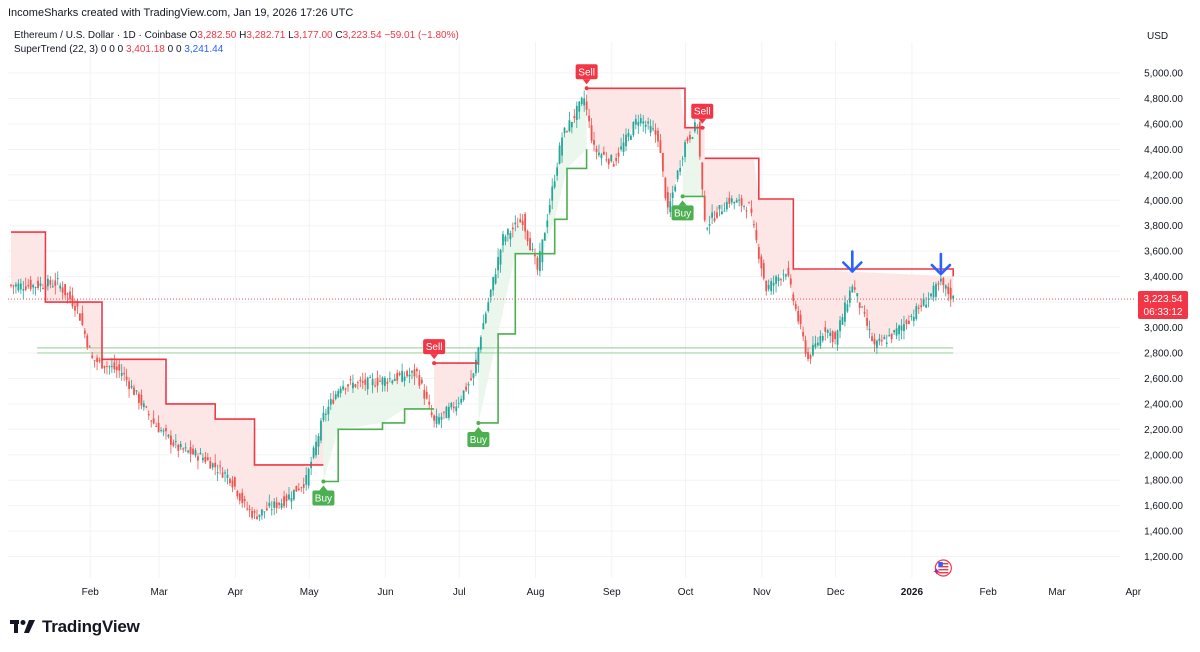 The height and width of the screenshot is (652, 1200). I want to click on price-tick-label: 4,600.00, so click(1163, 124).